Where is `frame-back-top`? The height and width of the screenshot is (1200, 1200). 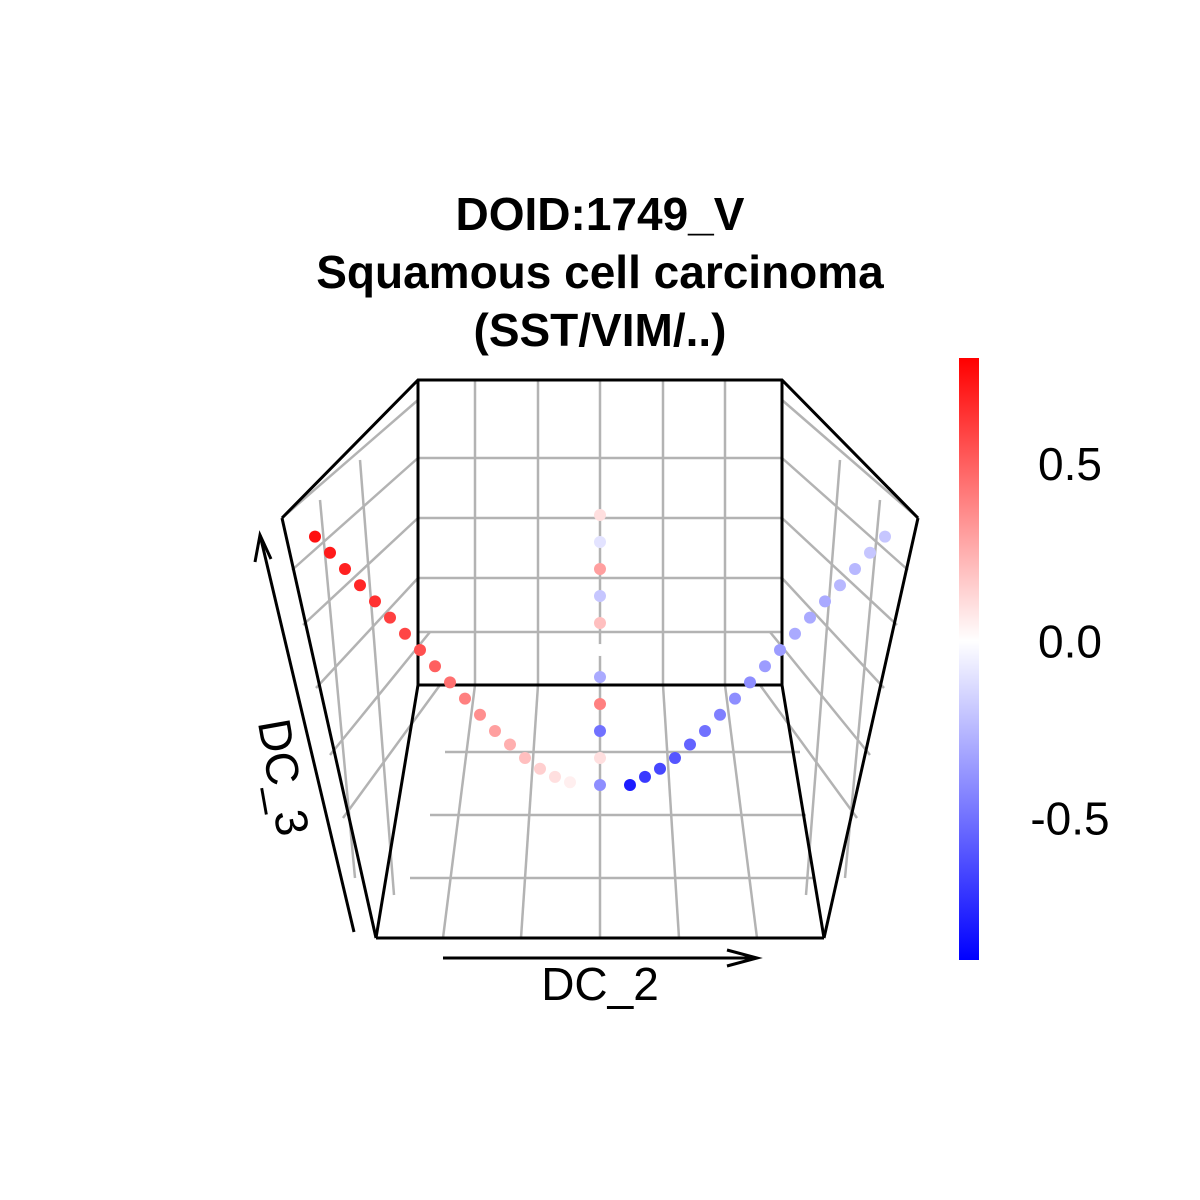 frame-back-top is located at coordinates (600, 449).